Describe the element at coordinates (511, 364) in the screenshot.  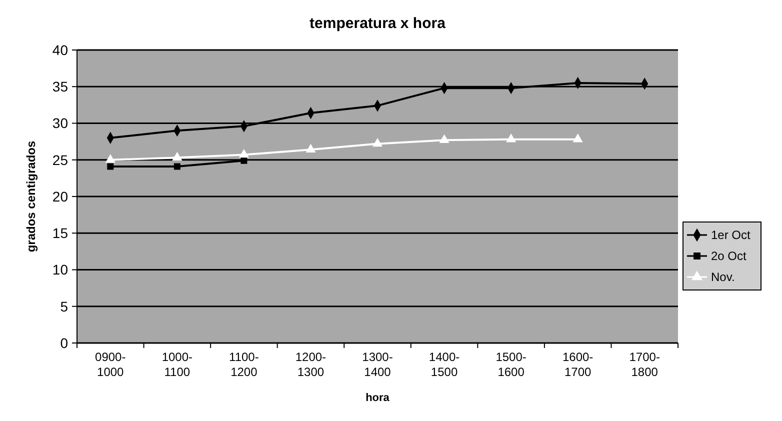
I see `x-tick-label: 1500- 1600` at that location.